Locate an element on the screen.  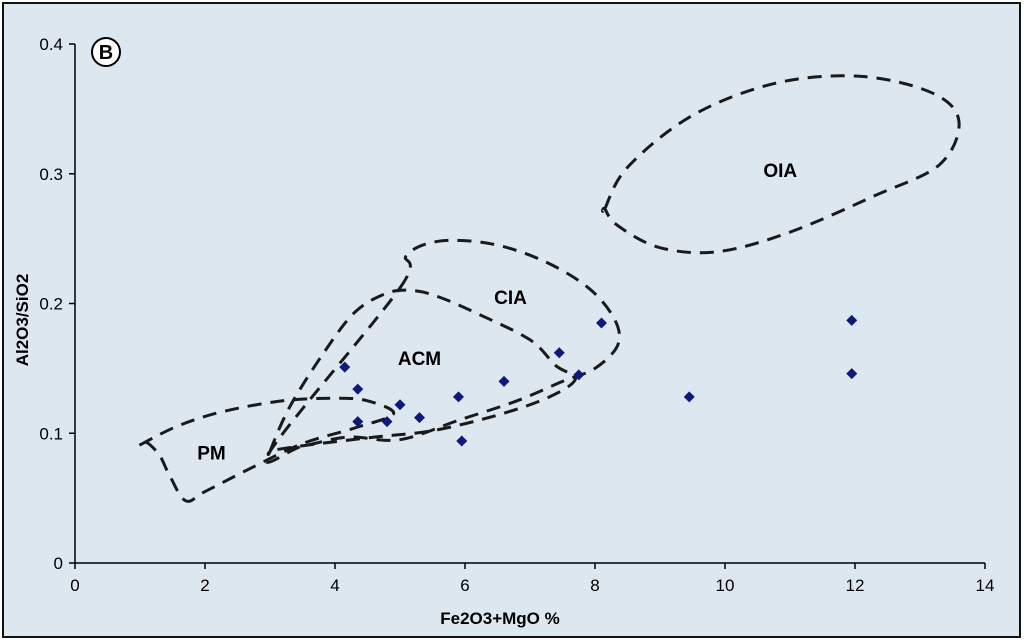
y-tick-label: 0.4 is located at coordinates (51, 44).